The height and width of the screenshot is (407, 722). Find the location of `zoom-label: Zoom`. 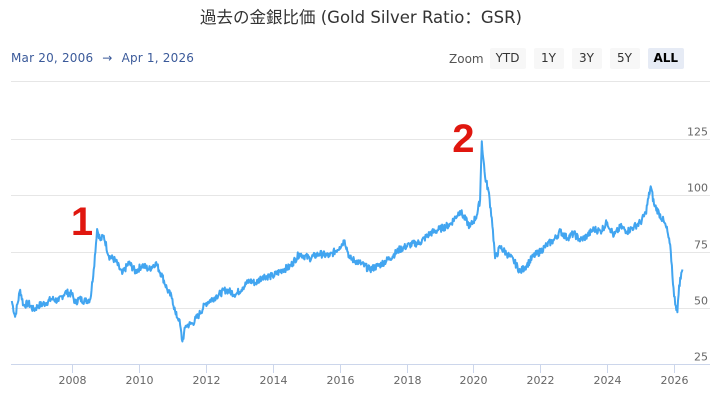

zoom-label: Zoom is located at coordinates (466, 58).